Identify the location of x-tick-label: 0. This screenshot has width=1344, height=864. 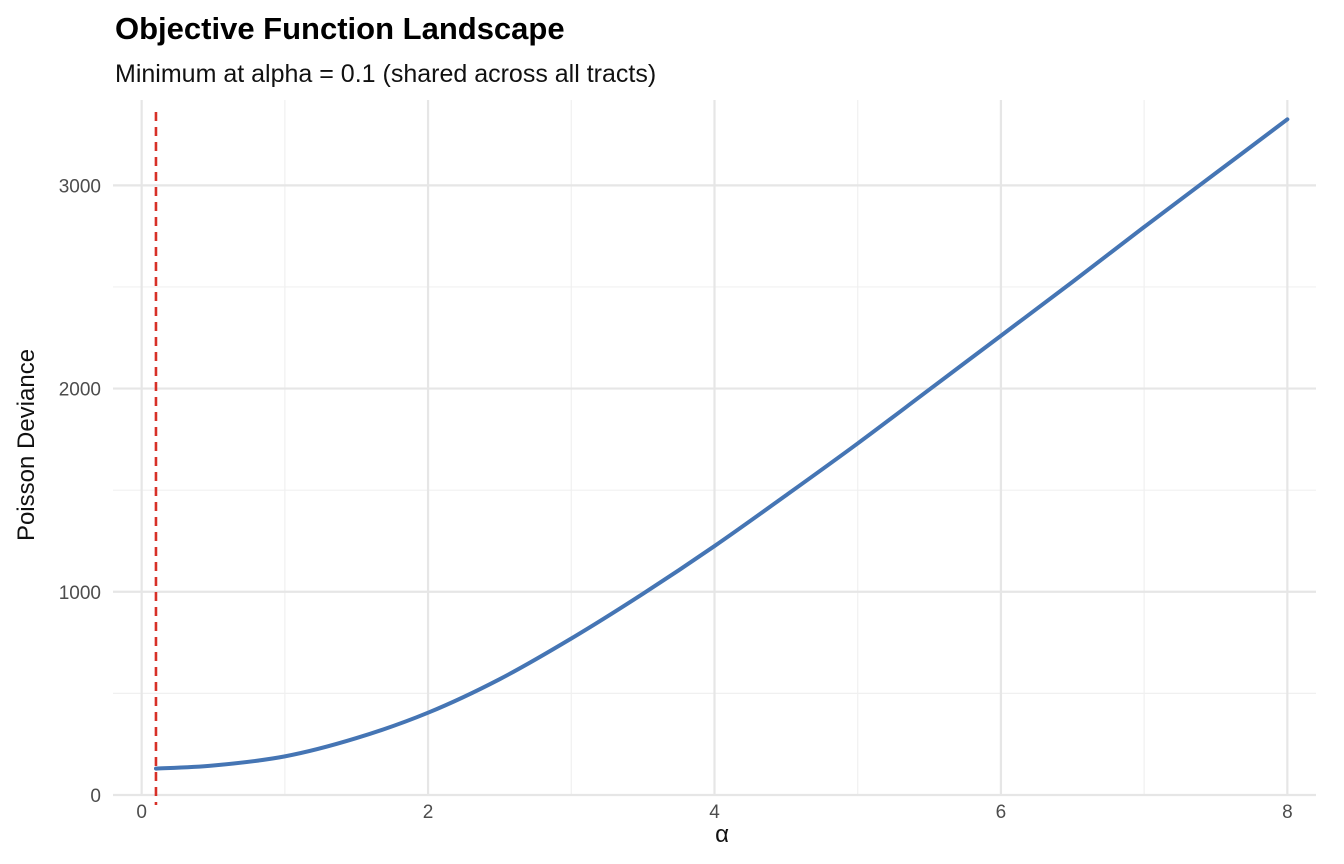
(141, 812).